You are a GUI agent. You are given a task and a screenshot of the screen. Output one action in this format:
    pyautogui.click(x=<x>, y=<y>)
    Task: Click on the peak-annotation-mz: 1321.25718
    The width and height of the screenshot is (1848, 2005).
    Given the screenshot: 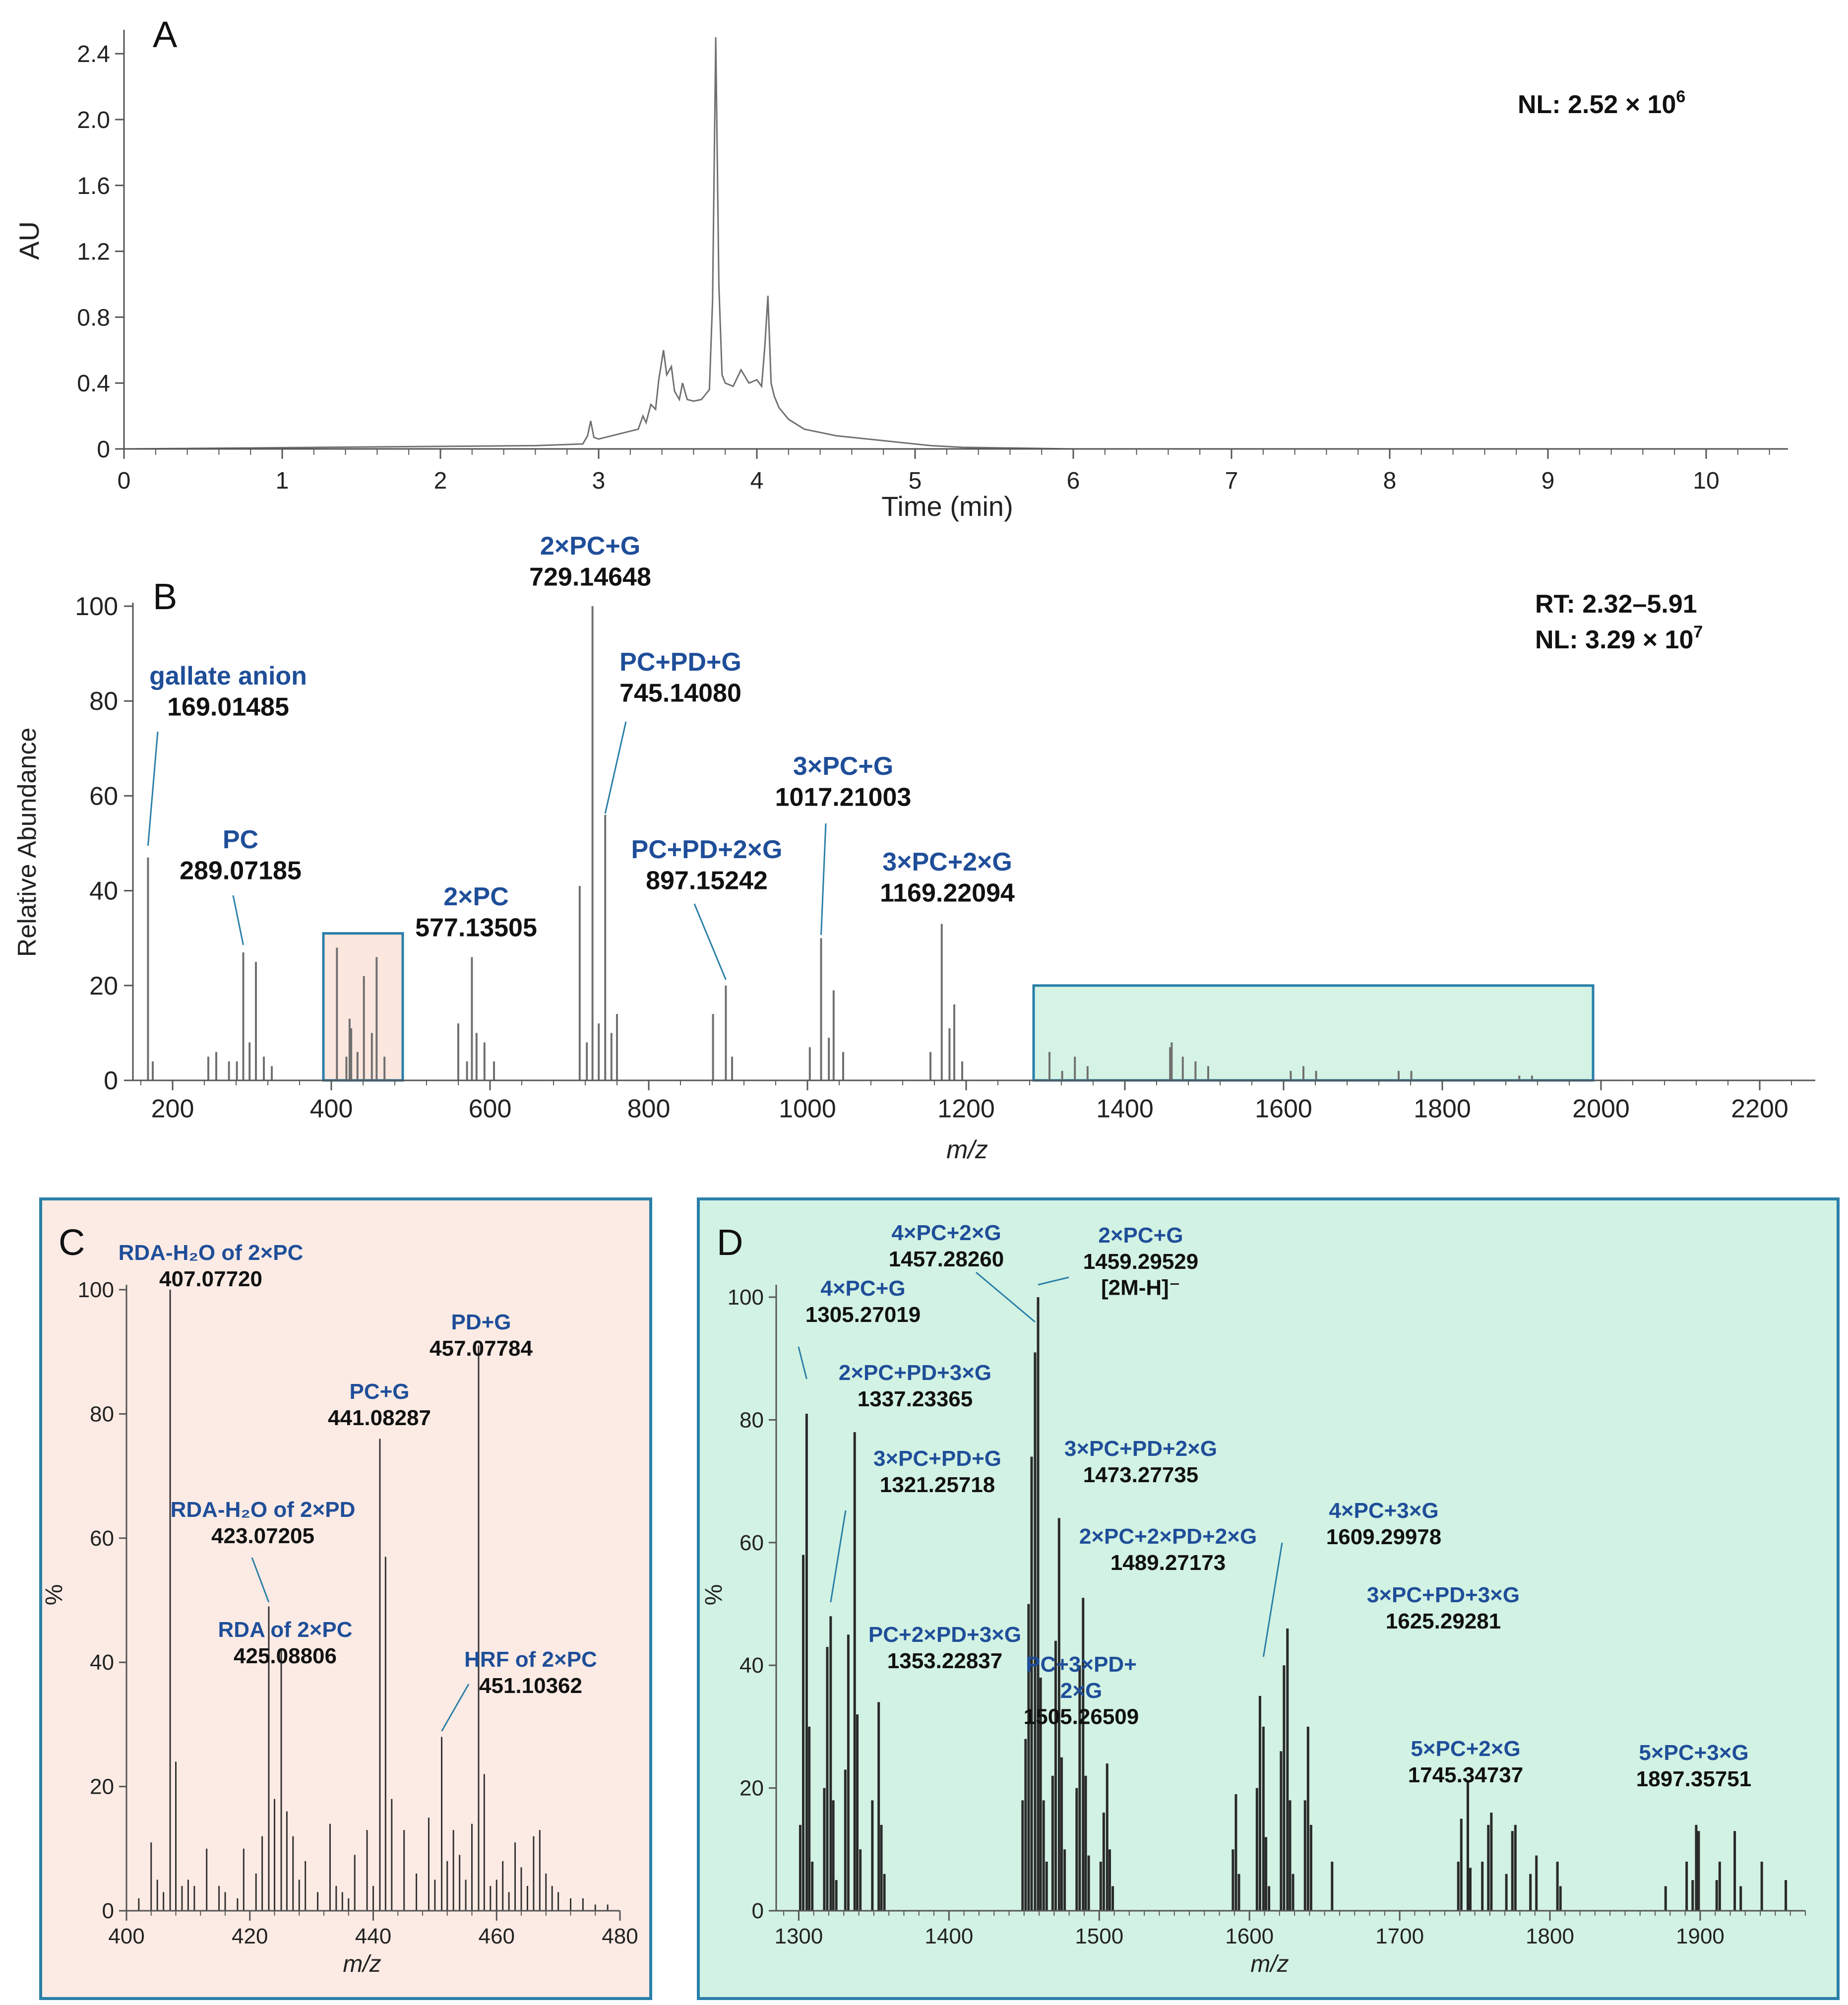 What is the action you would take?
    pyautogui.click(x=937, y=1485)
    